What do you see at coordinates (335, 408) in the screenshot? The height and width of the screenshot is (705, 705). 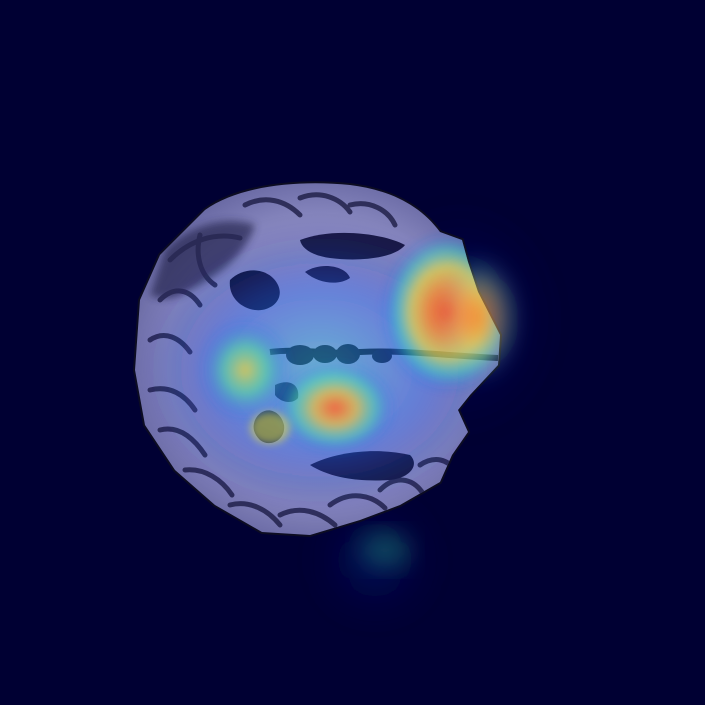 I see `heat-region-central` at bounding box center [335, 408].